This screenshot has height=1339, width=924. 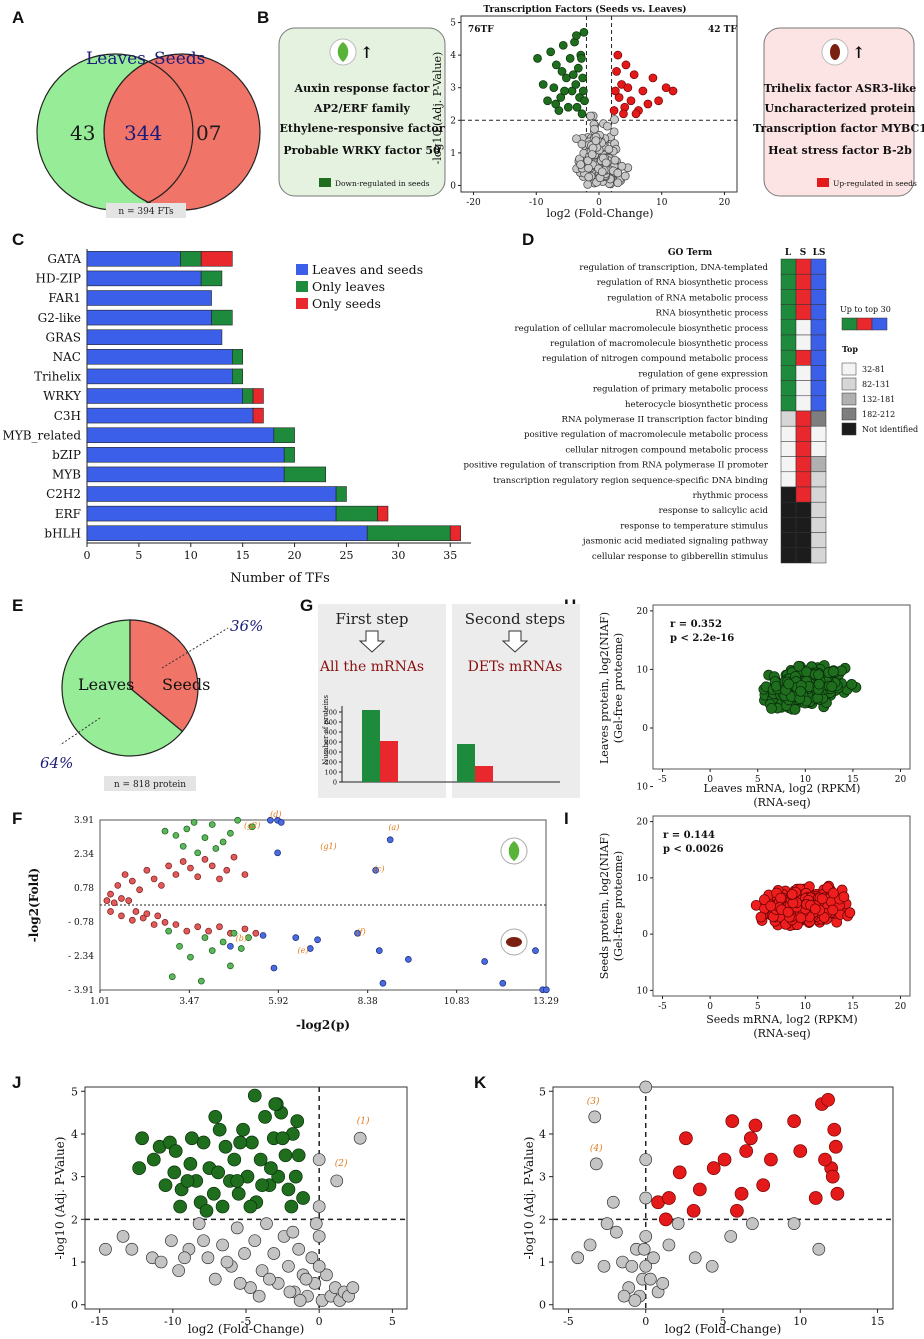 What do you see at coordinates (371, 667) in the screenshot?
I see `step1-subtitle: All the mRNAs` at bounding box center [371, 667].